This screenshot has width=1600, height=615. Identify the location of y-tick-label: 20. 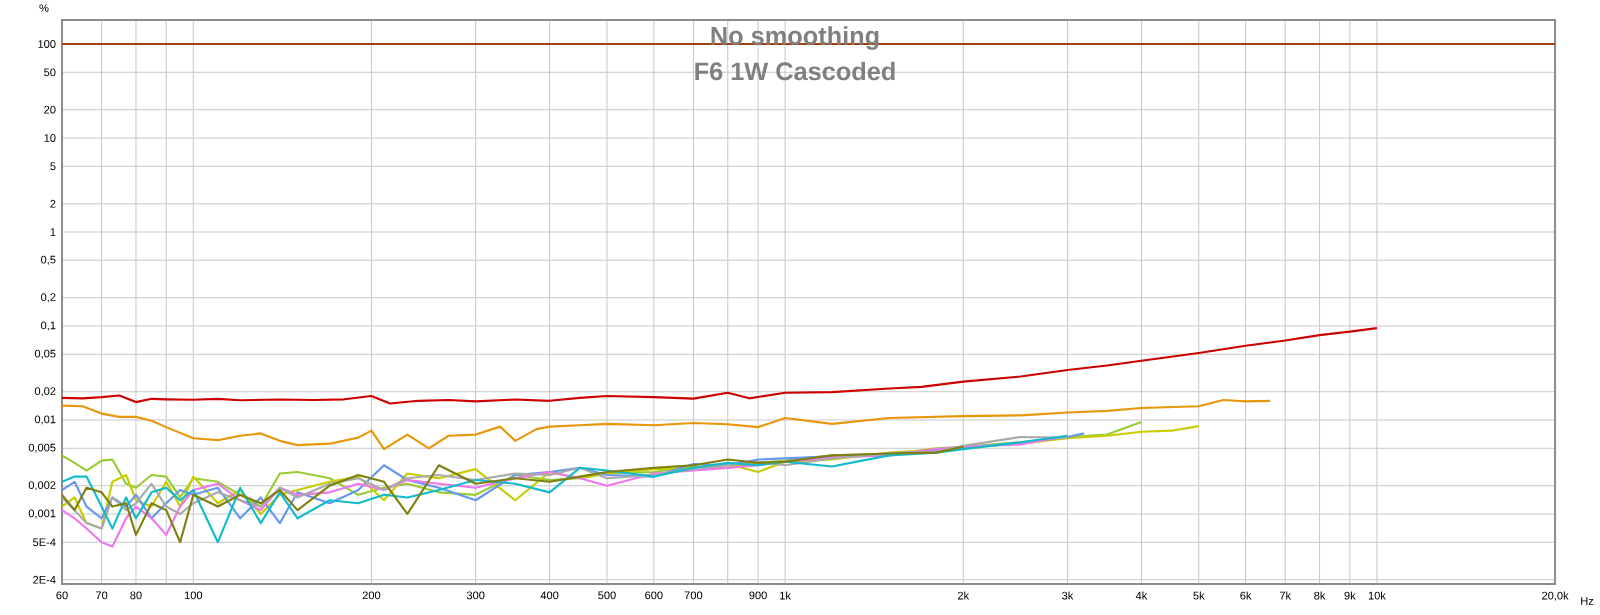
(50, 109).